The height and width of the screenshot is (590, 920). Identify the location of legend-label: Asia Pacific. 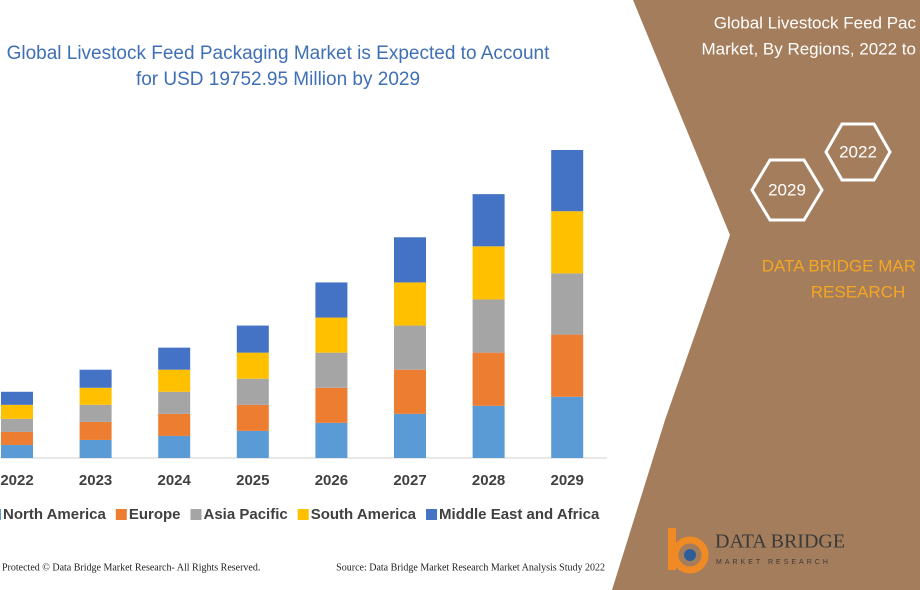
(246, 514).